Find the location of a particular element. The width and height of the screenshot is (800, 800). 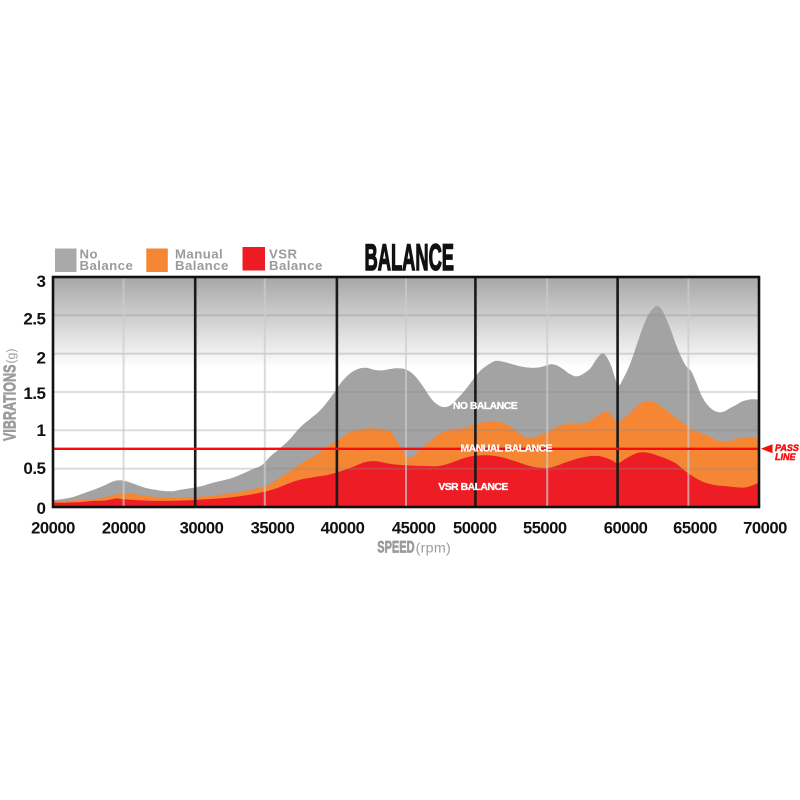

svg-text: No is located at coordinates (89, 254).